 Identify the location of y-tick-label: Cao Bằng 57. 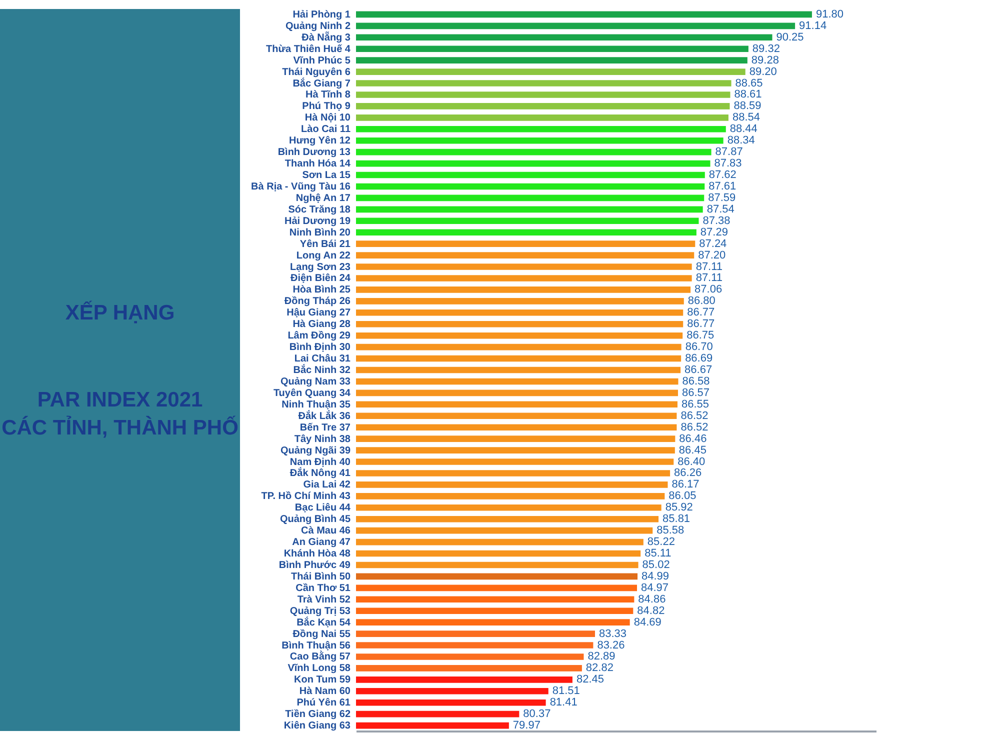
(320, 656).